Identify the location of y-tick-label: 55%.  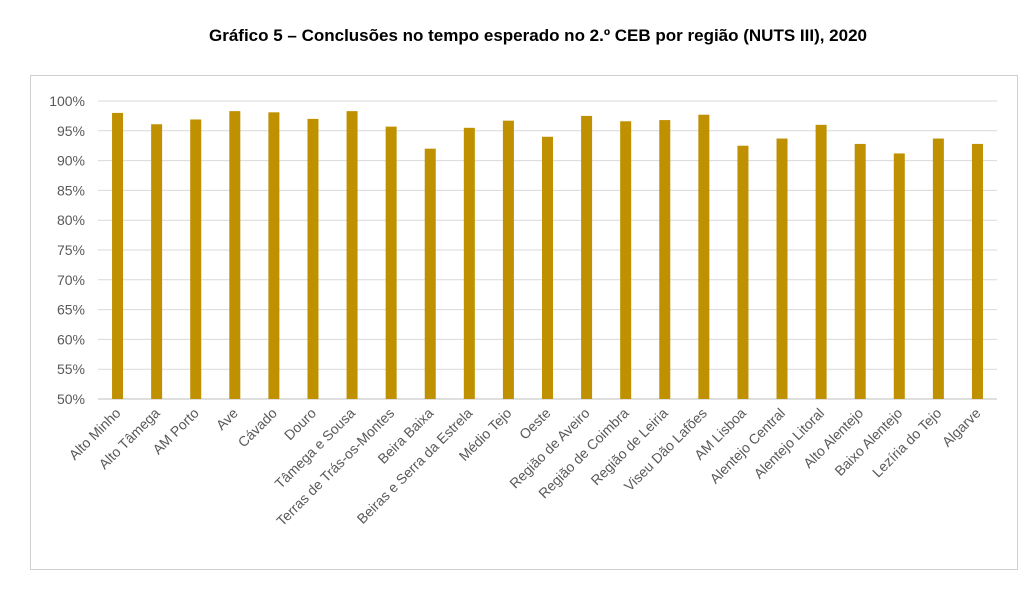
(71, 369).